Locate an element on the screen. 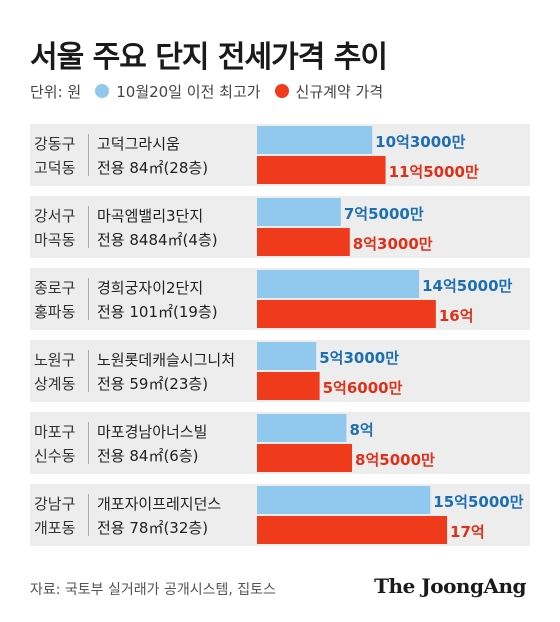  dong-label: 상계동 is located at coordinates (55, 384).